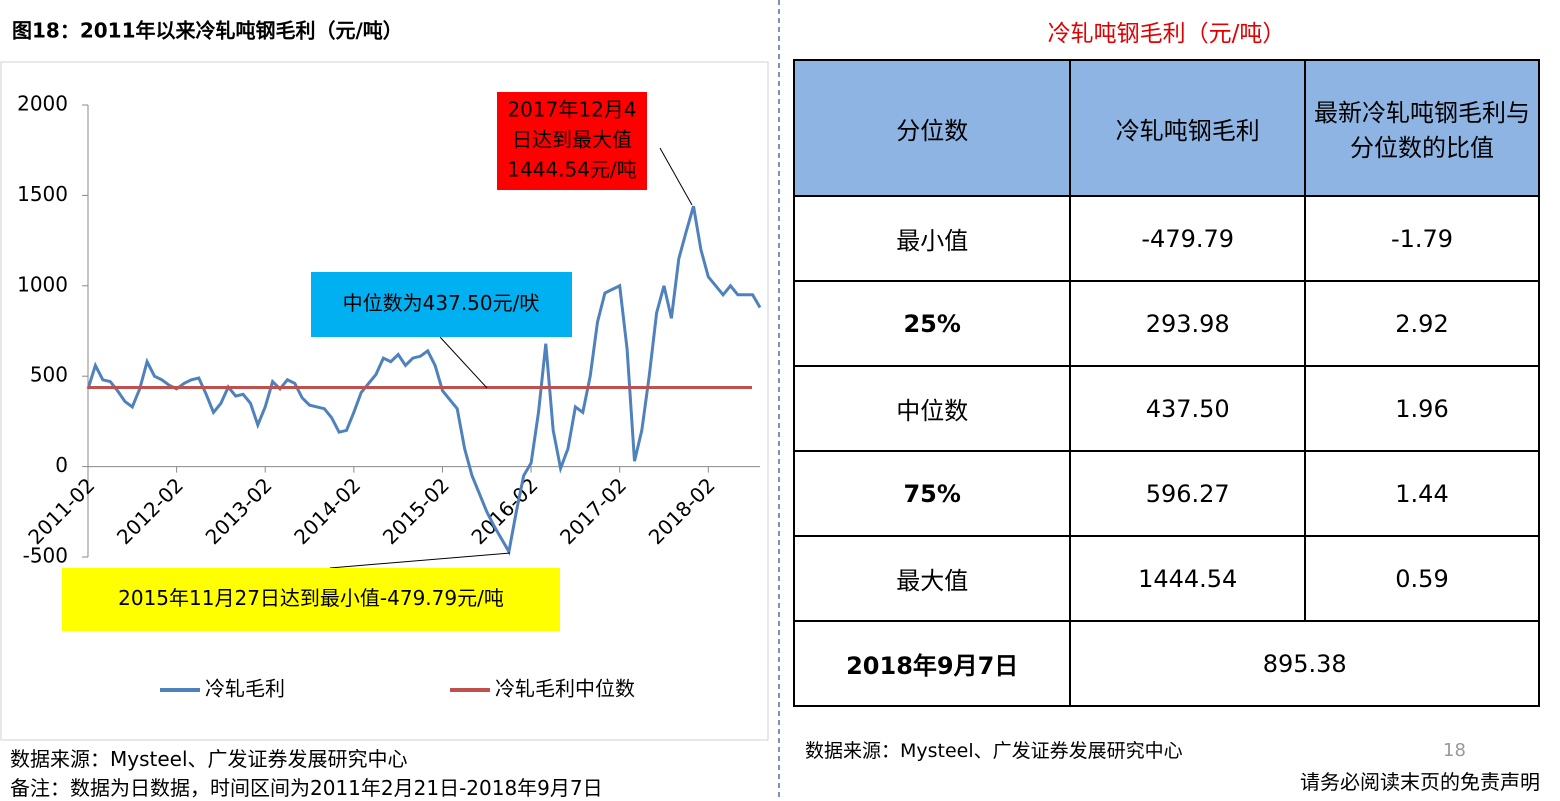 Image resolution: width=1560 pixels, height=801 pixels. Describe the element at coordinates (1454, 750) in the screenshot. I see `page-number: 18` at that location.